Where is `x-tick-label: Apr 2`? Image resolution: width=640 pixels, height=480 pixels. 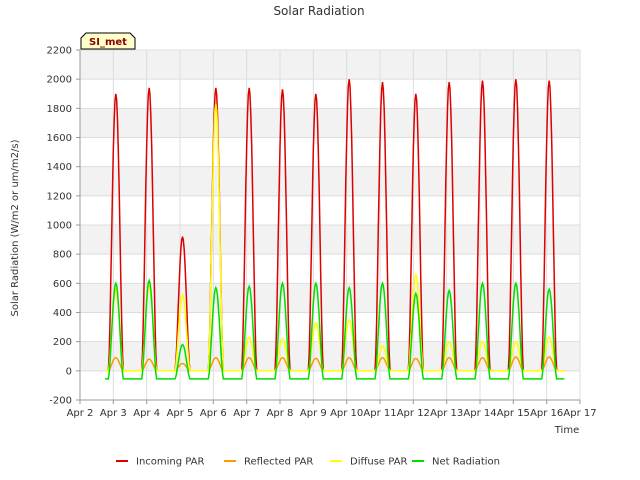 x-tick-label: Apr 2 is located at coordinates (80, 413).